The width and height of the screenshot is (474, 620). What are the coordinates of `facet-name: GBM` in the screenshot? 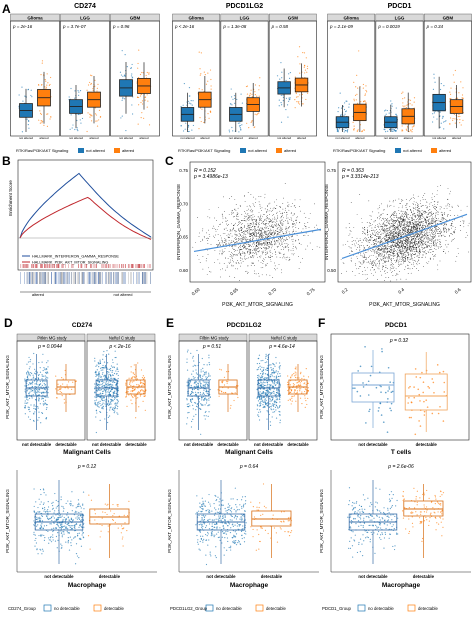 It's located at (135, 18).